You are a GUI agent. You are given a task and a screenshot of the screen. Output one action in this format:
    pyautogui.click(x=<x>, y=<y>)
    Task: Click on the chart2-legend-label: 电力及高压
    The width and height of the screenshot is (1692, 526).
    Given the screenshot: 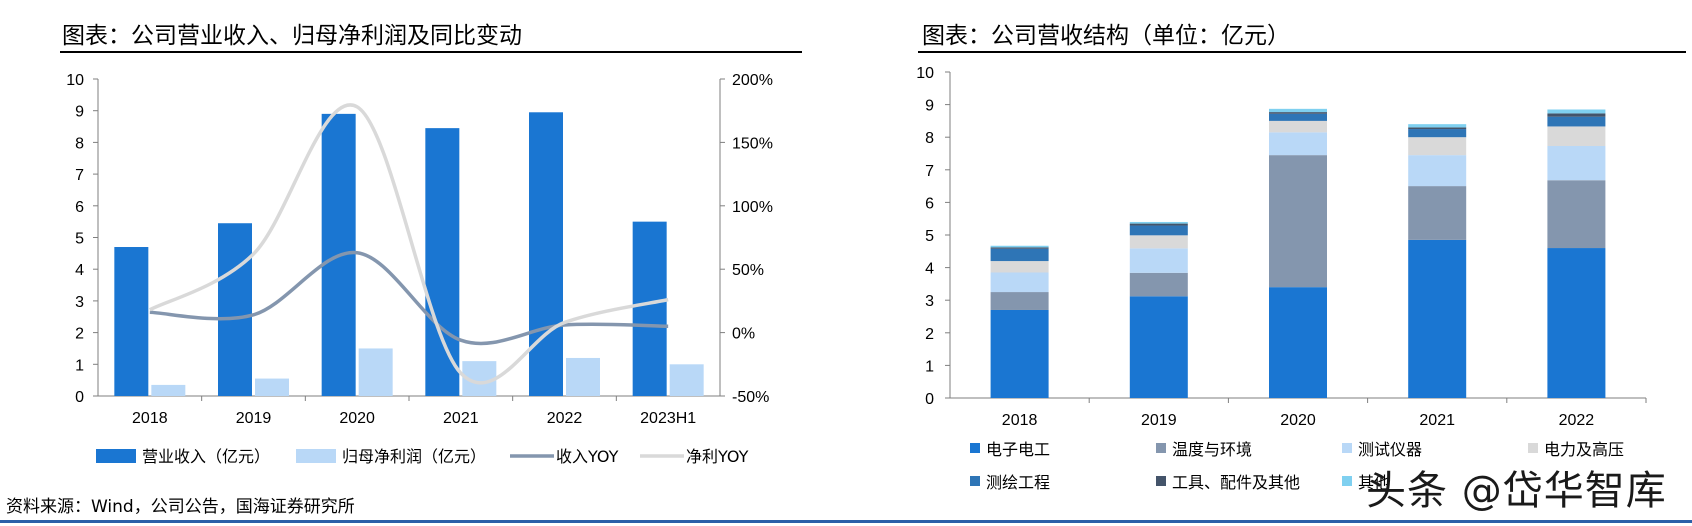 What is the action you would take?
    pyautogui.click(x=1584, y=449)
    